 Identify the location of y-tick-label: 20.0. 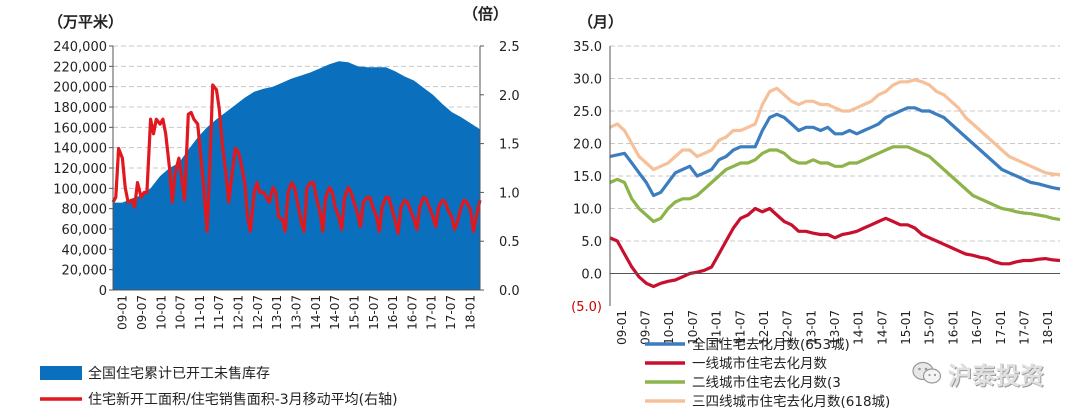
(587, 145).